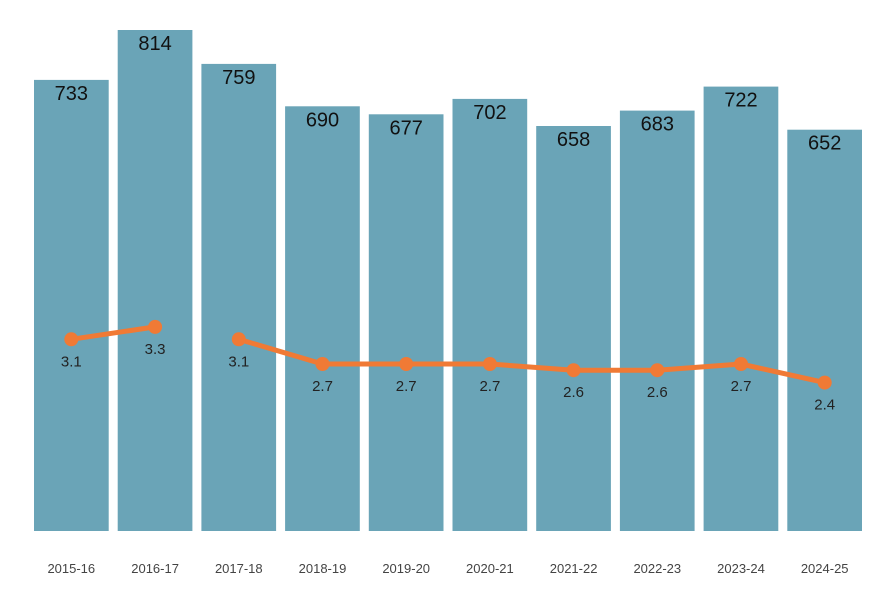 This screenshot has height=600, width=890. Describe the element at coordinates (741, 568) in the screenshot. I see `x-tick-label: 2023-24` at that location.